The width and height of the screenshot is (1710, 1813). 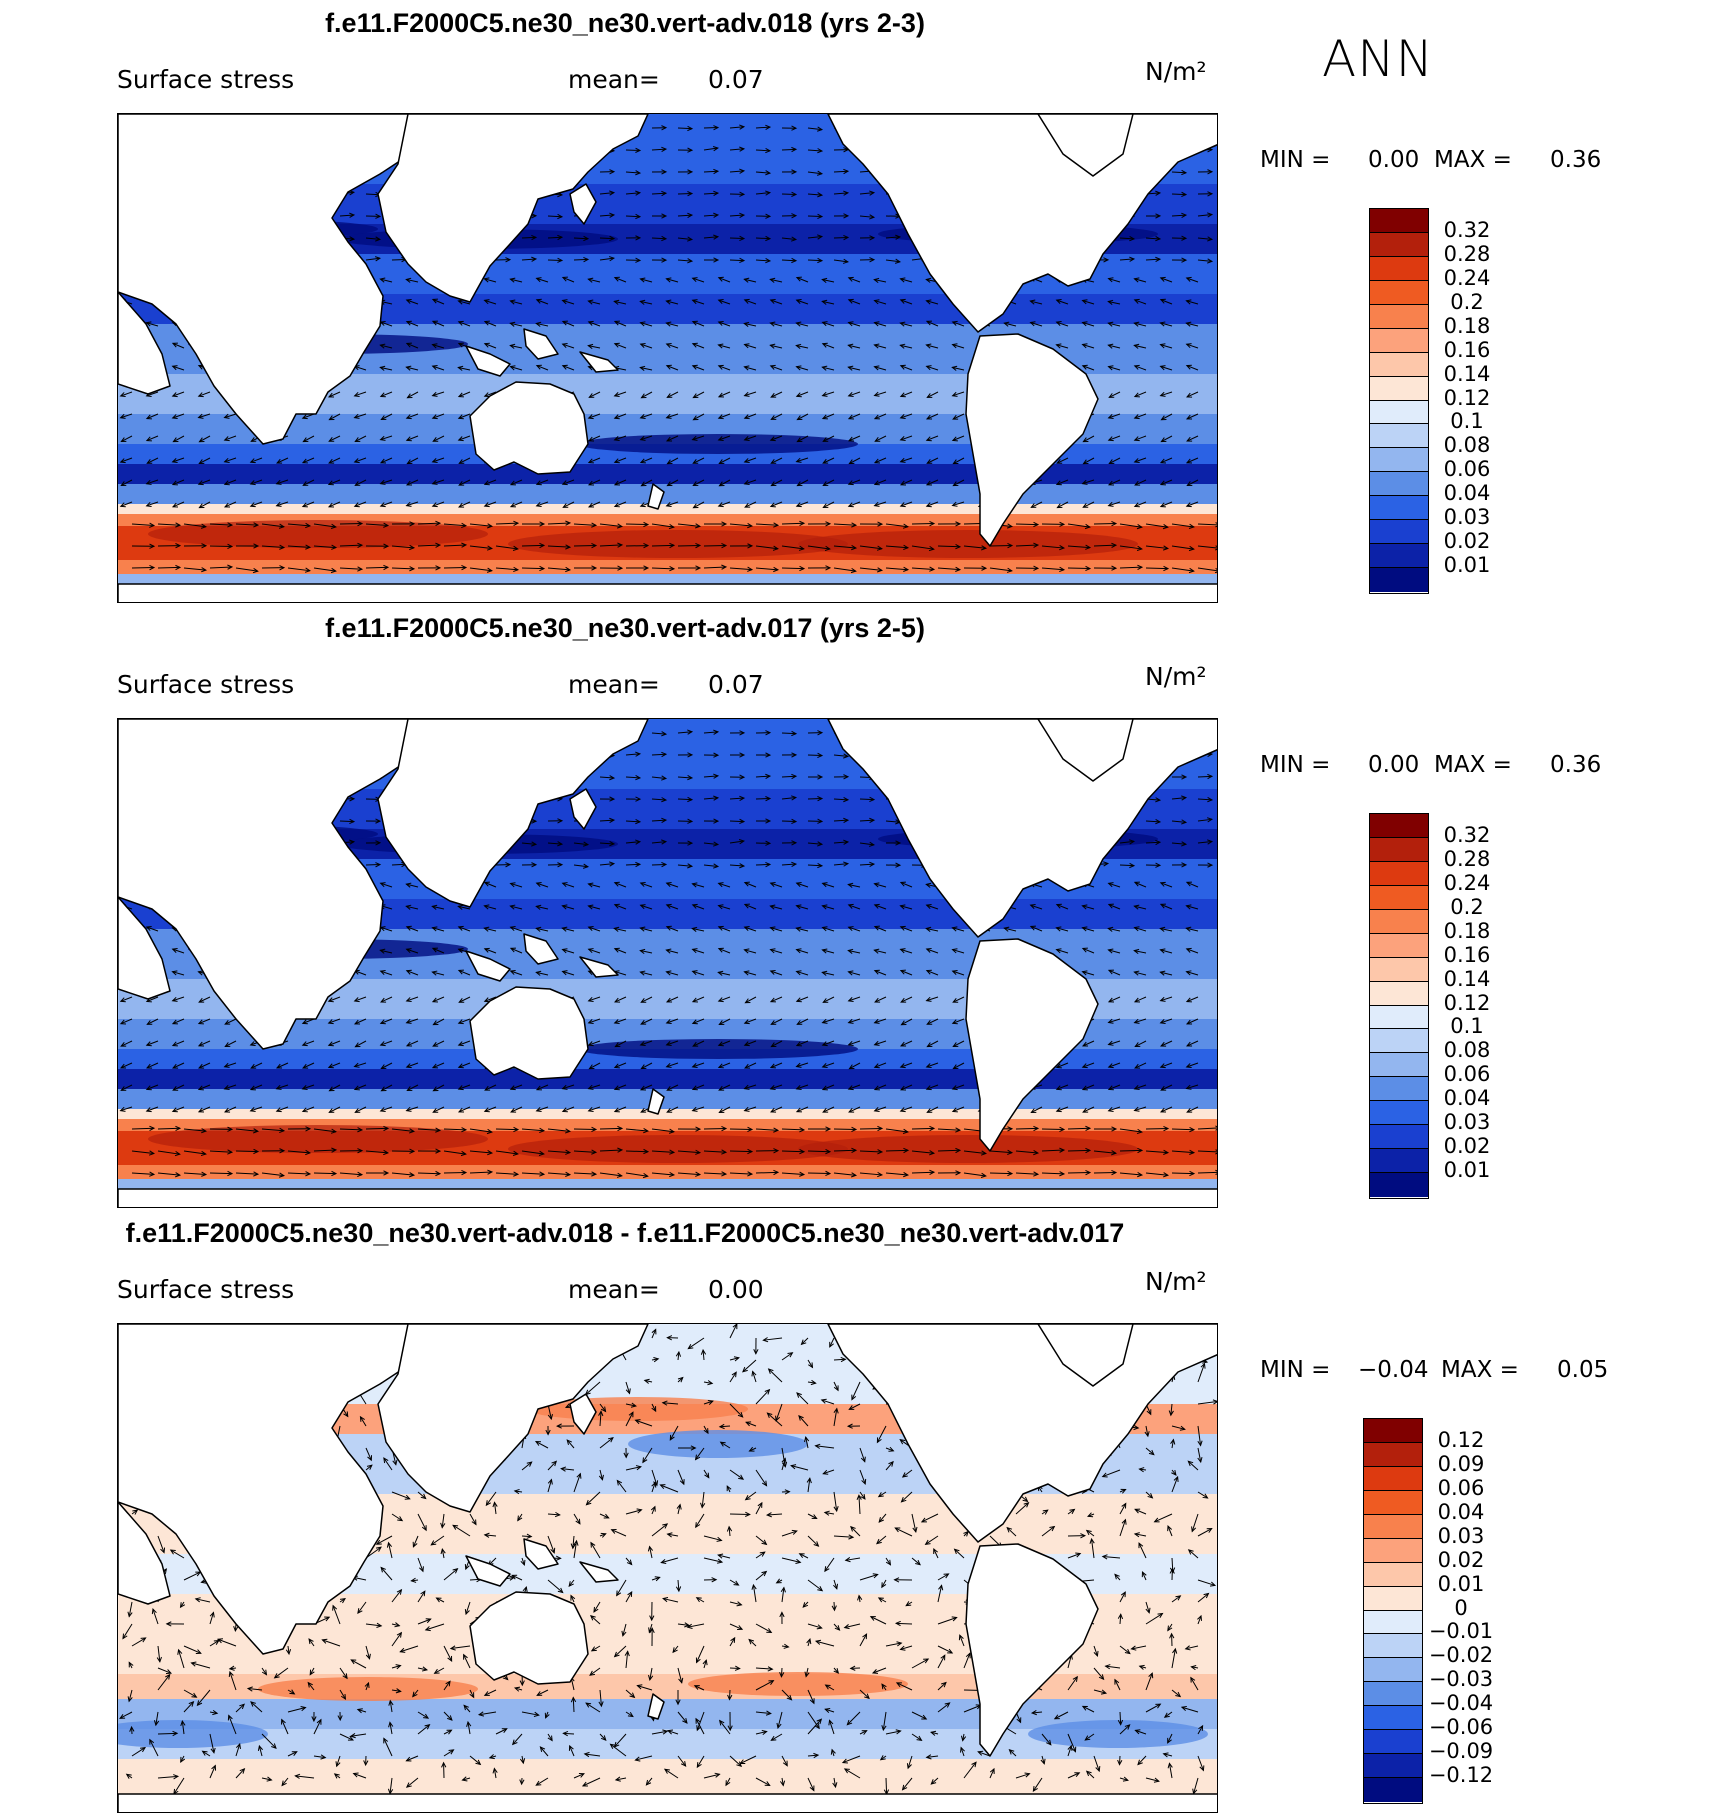 I want to click on panel-3-max-label: MAX =, so click(x=1480, y=1370).